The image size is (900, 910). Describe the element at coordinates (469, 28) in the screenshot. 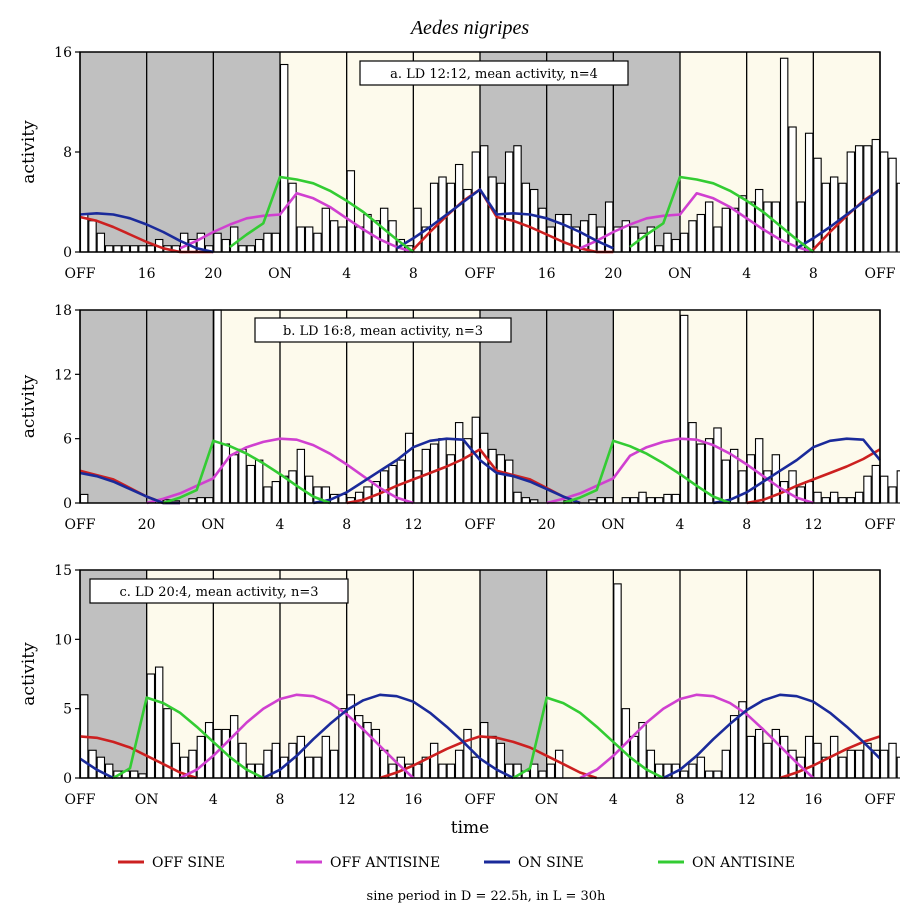

I see `figure-title: Aedes nigripes` at that location.